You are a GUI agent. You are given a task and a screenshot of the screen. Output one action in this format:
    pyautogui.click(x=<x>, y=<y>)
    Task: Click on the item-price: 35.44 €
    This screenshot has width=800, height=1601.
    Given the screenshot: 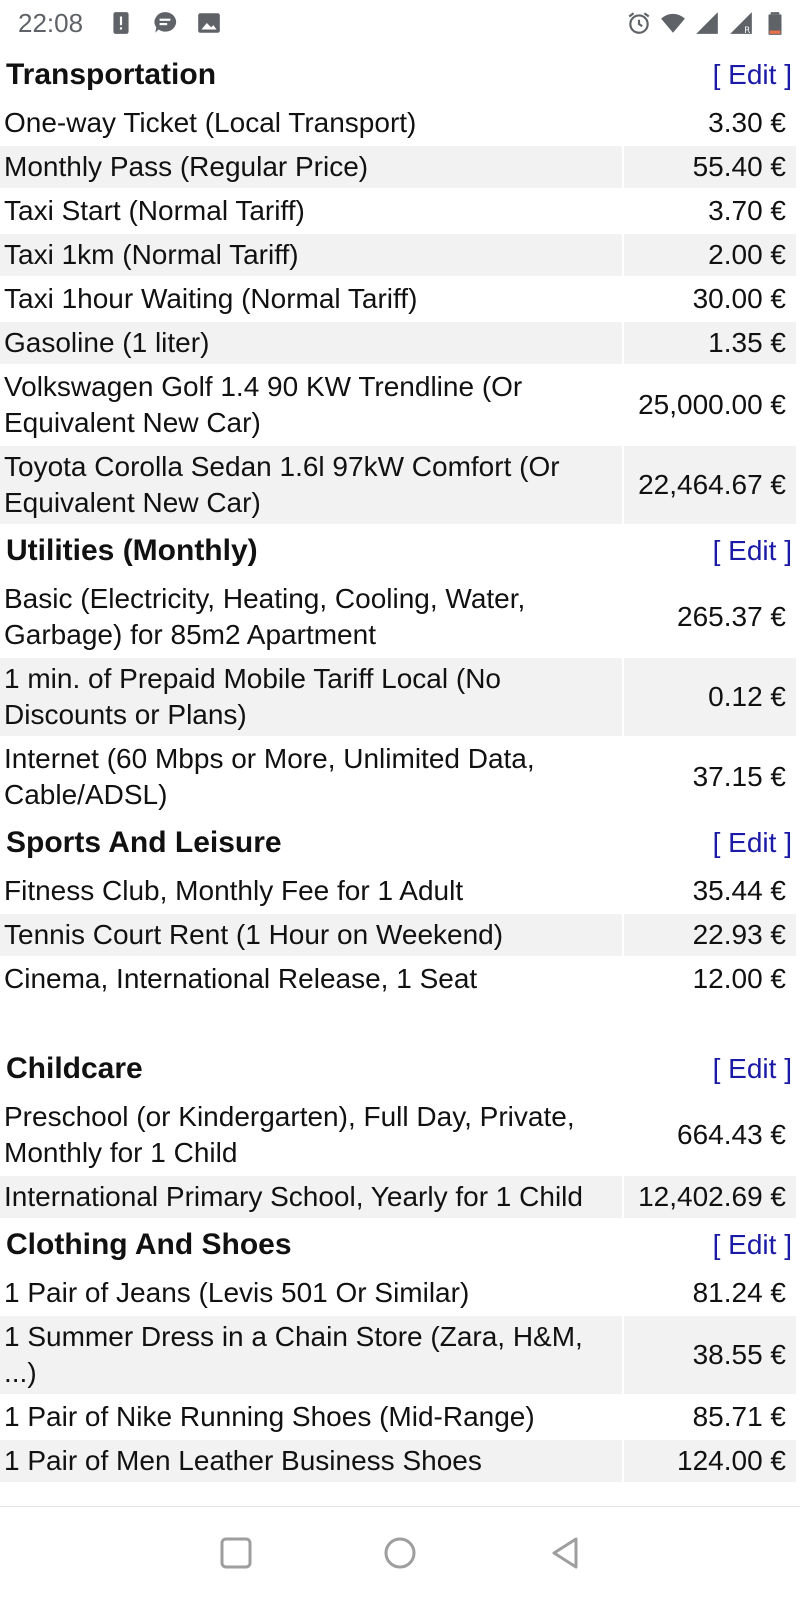 What is the action you would take?
    pyautogui.click(x=739, y=890)
    